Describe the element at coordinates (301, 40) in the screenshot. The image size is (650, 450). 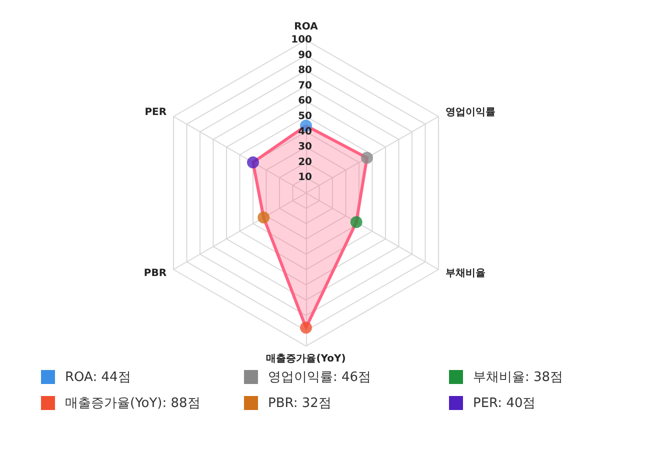
I see `y-tick-label: 100` at that location.